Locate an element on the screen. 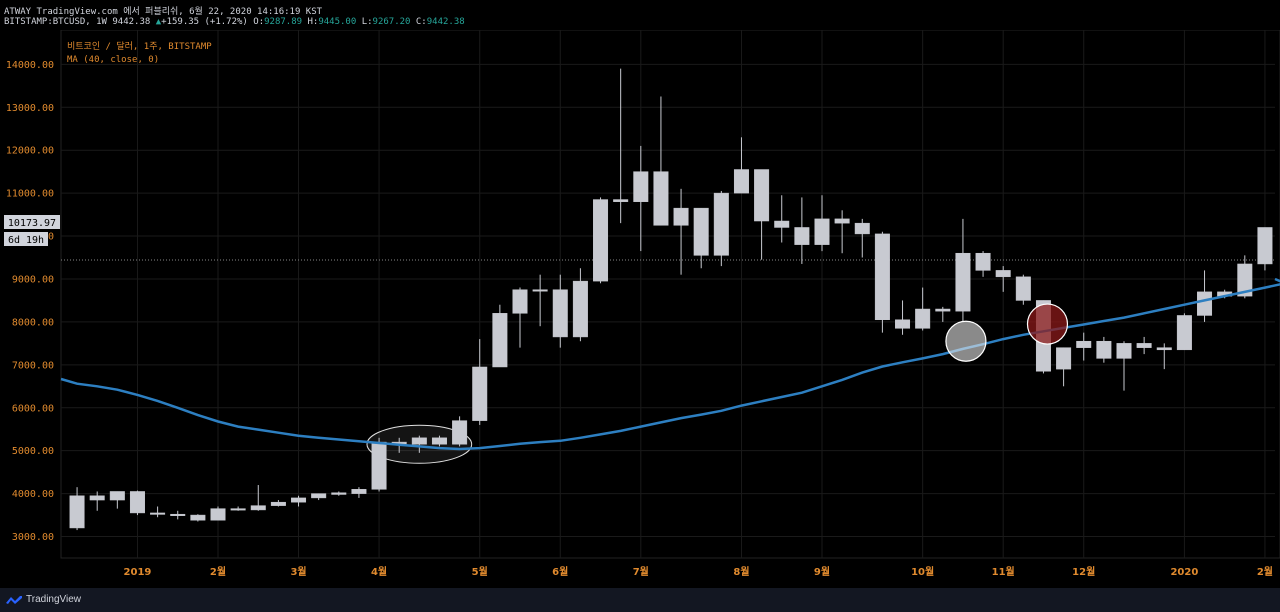 The width and height of the screenshot is (1280, 612). x-tick-label: 9월 is located at coordinates (822, 572).